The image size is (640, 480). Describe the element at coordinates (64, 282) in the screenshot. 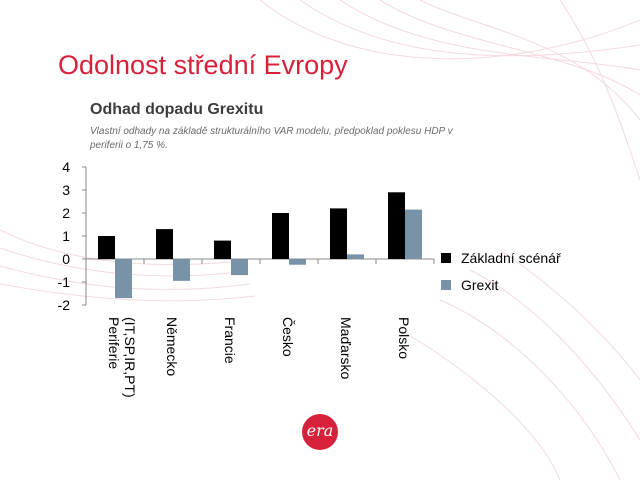

I see `y-tick-label: -1` at that location.